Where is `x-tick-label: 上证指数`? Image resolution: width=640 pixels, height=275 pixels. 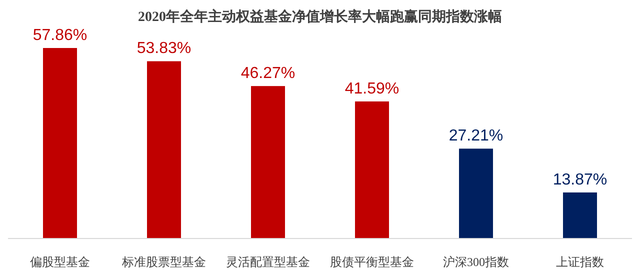 x-tick-label: 上证指数 is located at coordinates (580, 262).